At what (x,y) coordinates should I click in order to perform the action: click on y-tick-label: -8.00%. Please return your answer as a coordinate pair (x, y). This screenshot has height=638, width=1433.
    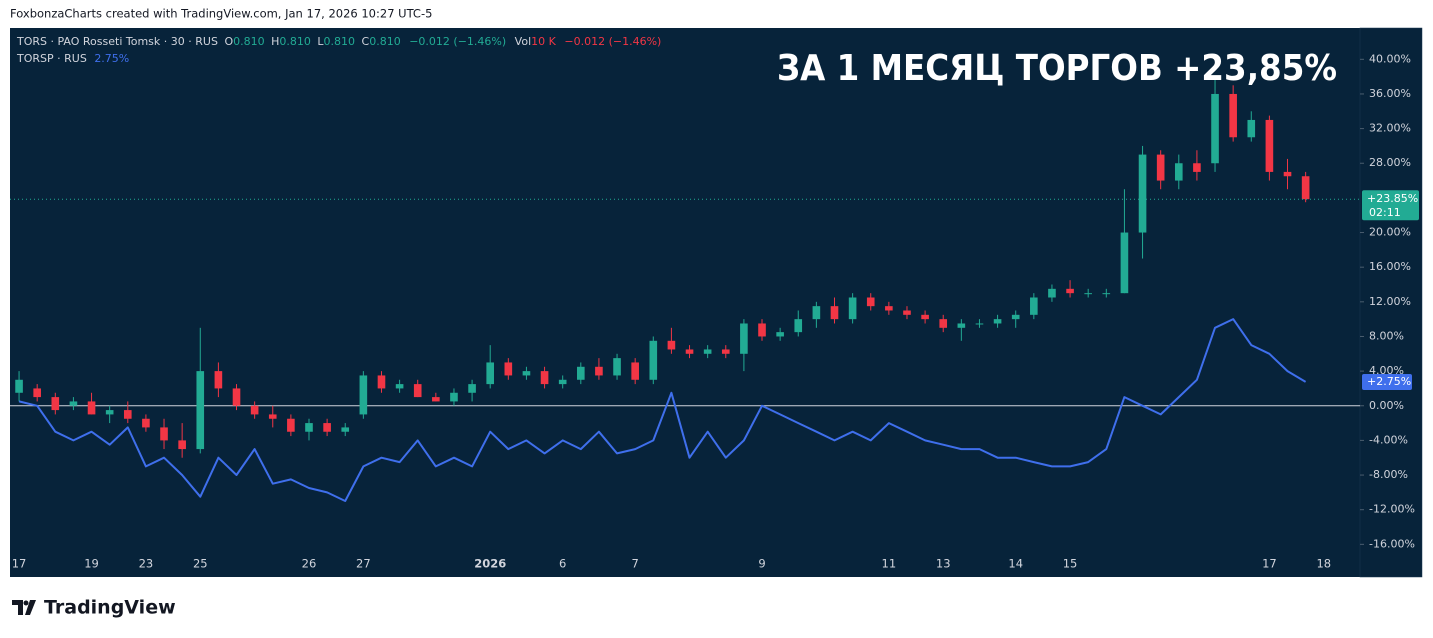
    Looking at the image, I should click on (1388, 474).